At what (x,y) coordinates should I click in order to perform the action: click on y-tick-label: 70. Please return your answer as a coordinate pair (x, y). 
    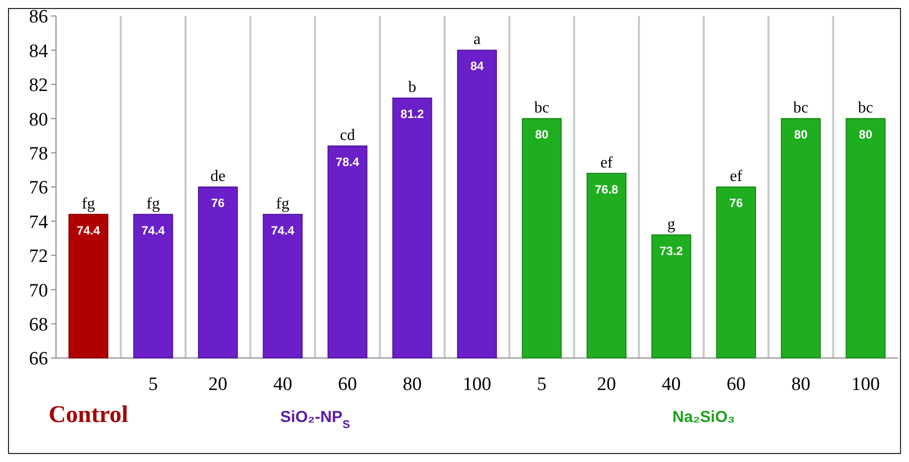
    Looking at the image, I should click on (38, 291).